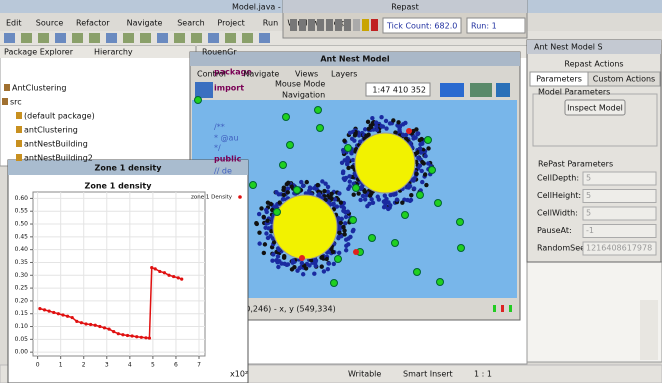 The width and height of the screenshot is (662, 383). Describe the element at coordinates (385, 163) in the screenshot. I see `nest` at that location.